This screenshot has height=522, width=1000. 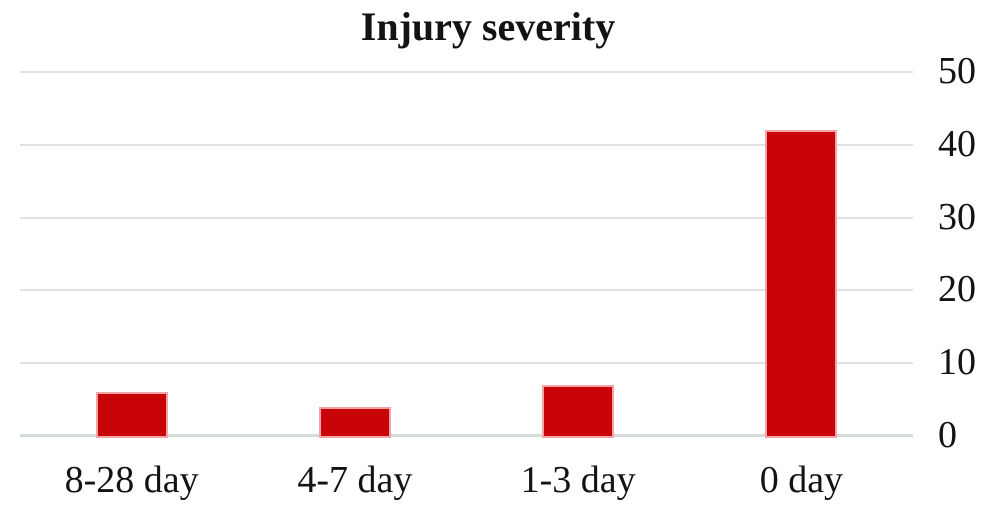 I want to click on y-tick-label-30: 30, so click(x=957, y=216).